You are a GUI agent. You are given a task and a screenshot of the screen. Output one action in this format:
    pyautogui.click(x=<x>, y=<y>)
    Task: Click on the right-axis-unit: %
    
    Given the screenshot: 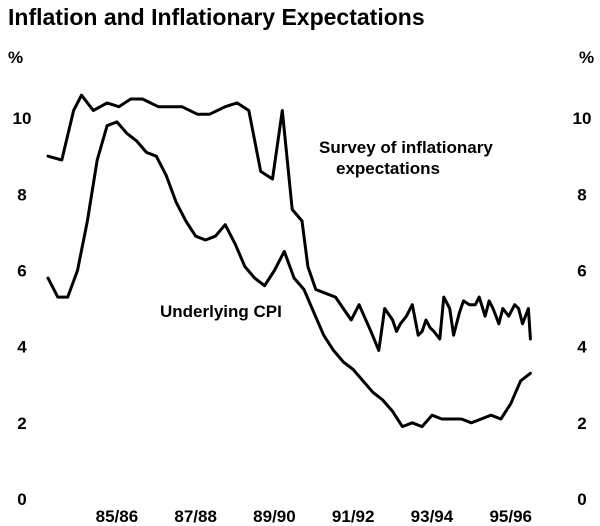 What is the action you would take?
    pyautogui.click(x=586, y=57)
    